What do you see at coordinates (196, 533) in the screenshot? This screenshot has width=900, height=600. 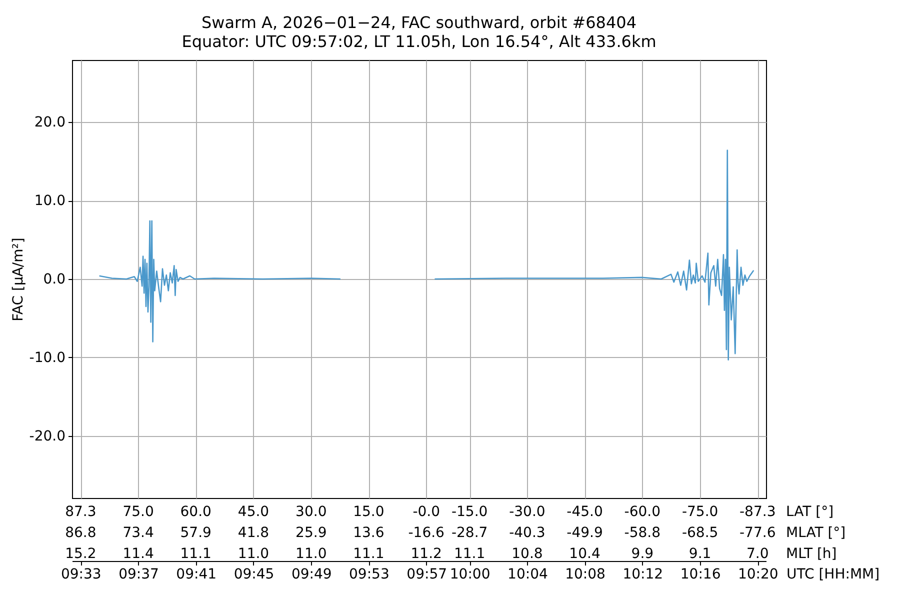 I see `text: 57.9` at bounding box center [196, 533].